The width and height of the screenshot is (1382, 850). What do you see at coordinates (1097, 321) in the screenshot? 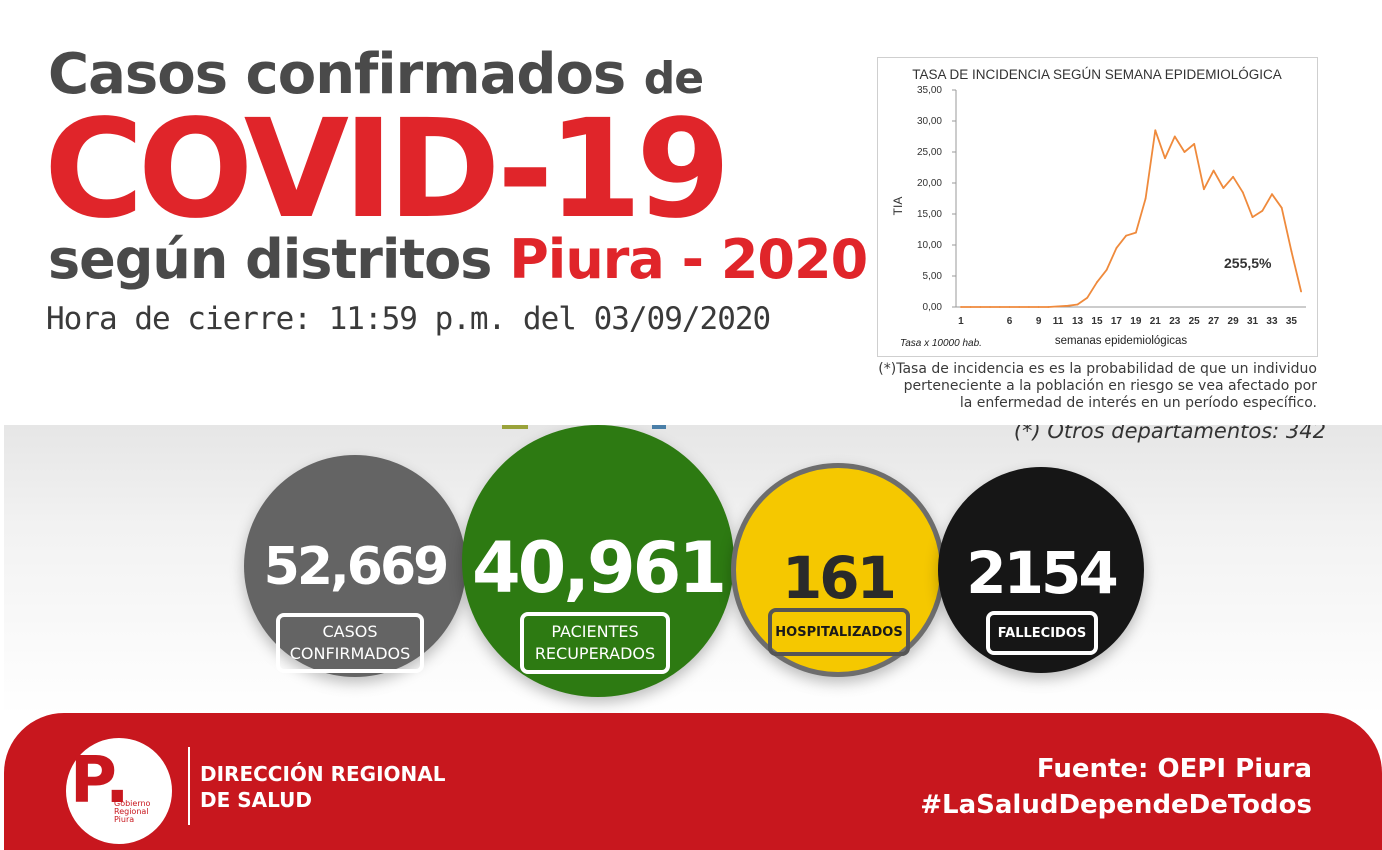
I see `chart-x-tick-label: 15` at bounding box center [1097, 321].